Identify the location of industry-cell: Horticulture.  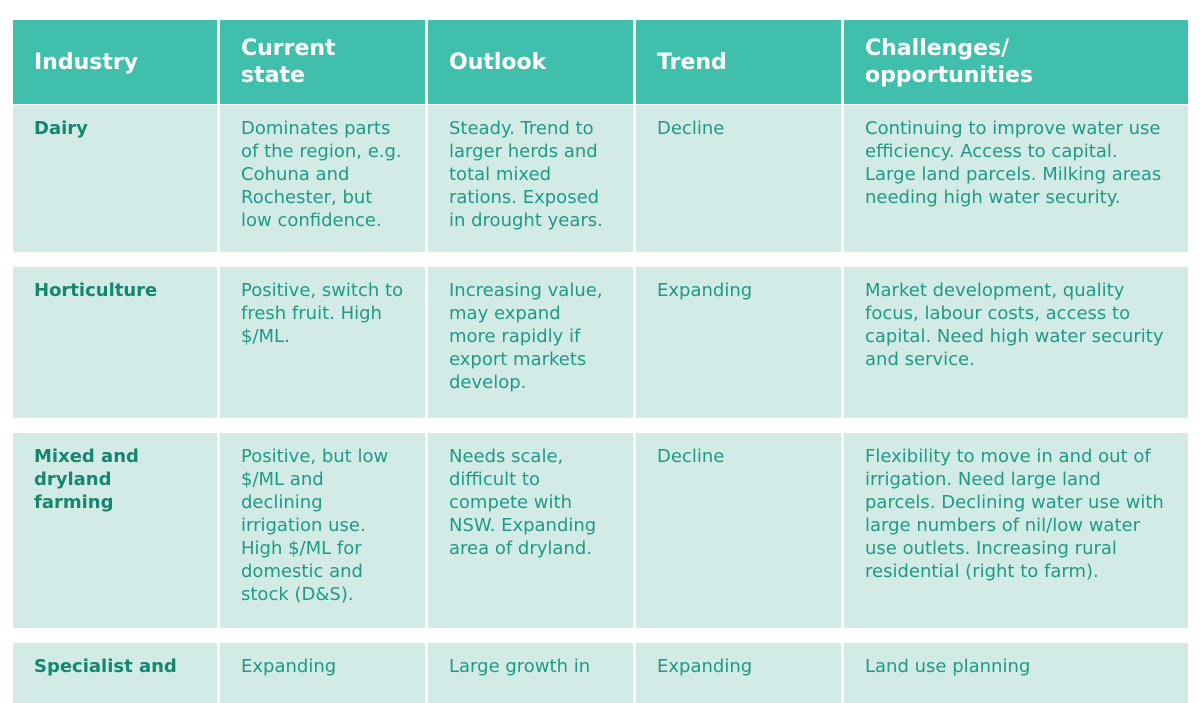
(115, 342).